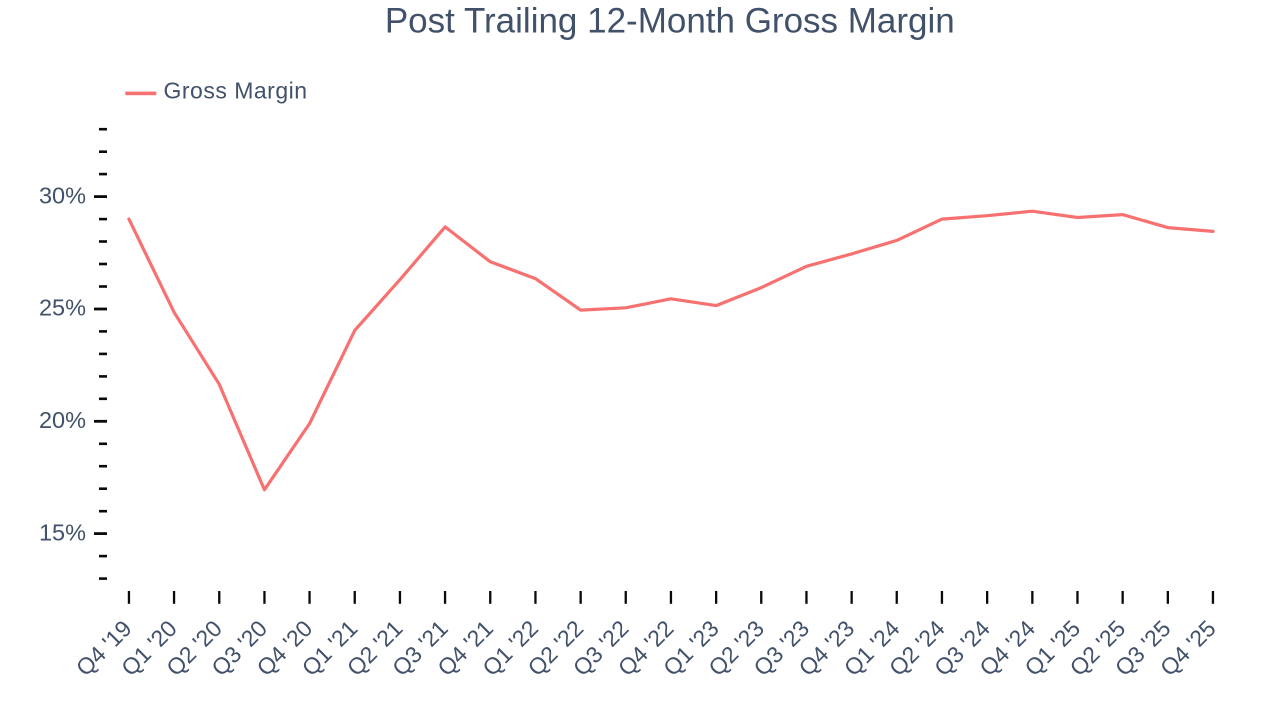  I want to click on svg-text: 25%, so click(62, 308).